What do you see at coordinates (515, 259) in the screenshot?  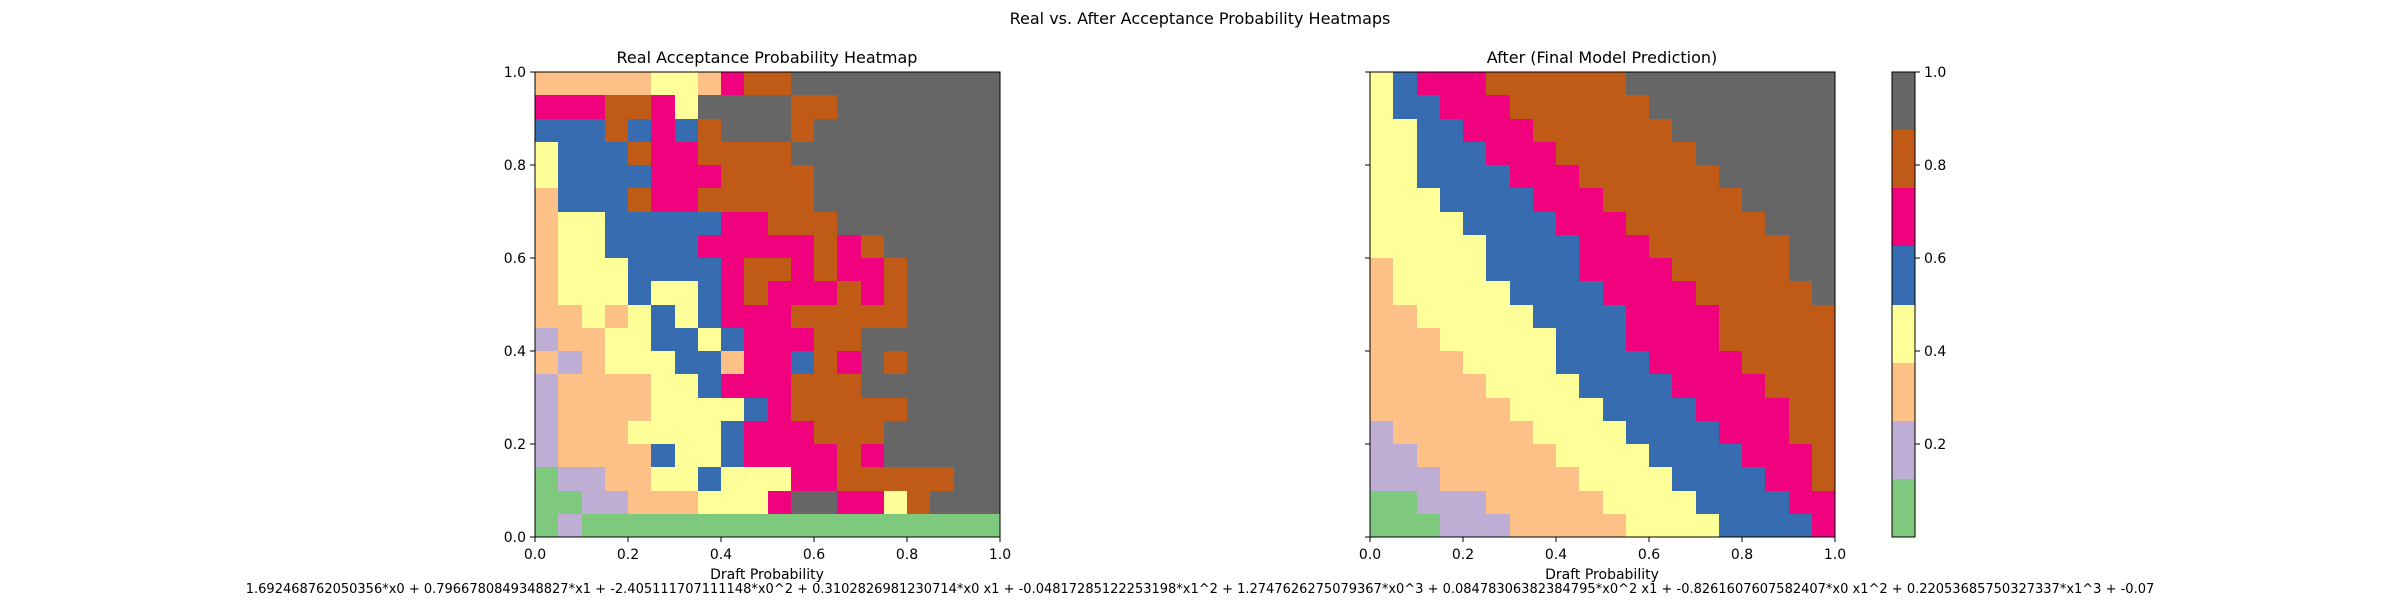 I see `y-tick-label: 0.6` at bounding box center [515, 259].